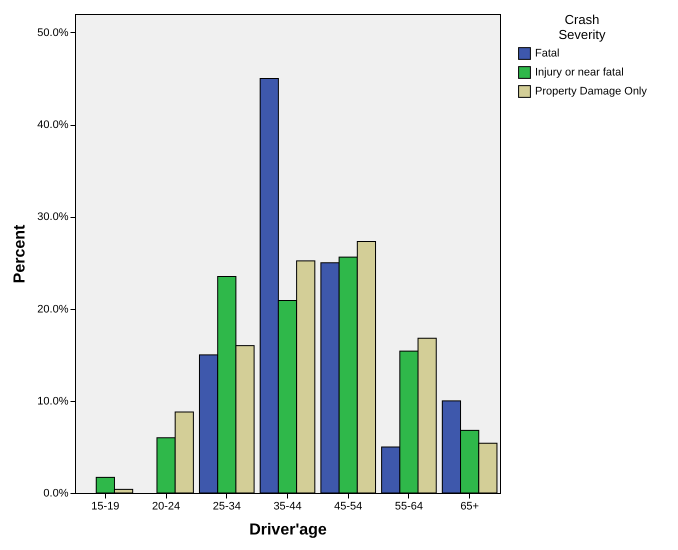 This screenshot has height=550, width=678. Describe the element at coordinates (53, 217) in the screenshot. I see `y-tick-label: 30.0%` at that location.